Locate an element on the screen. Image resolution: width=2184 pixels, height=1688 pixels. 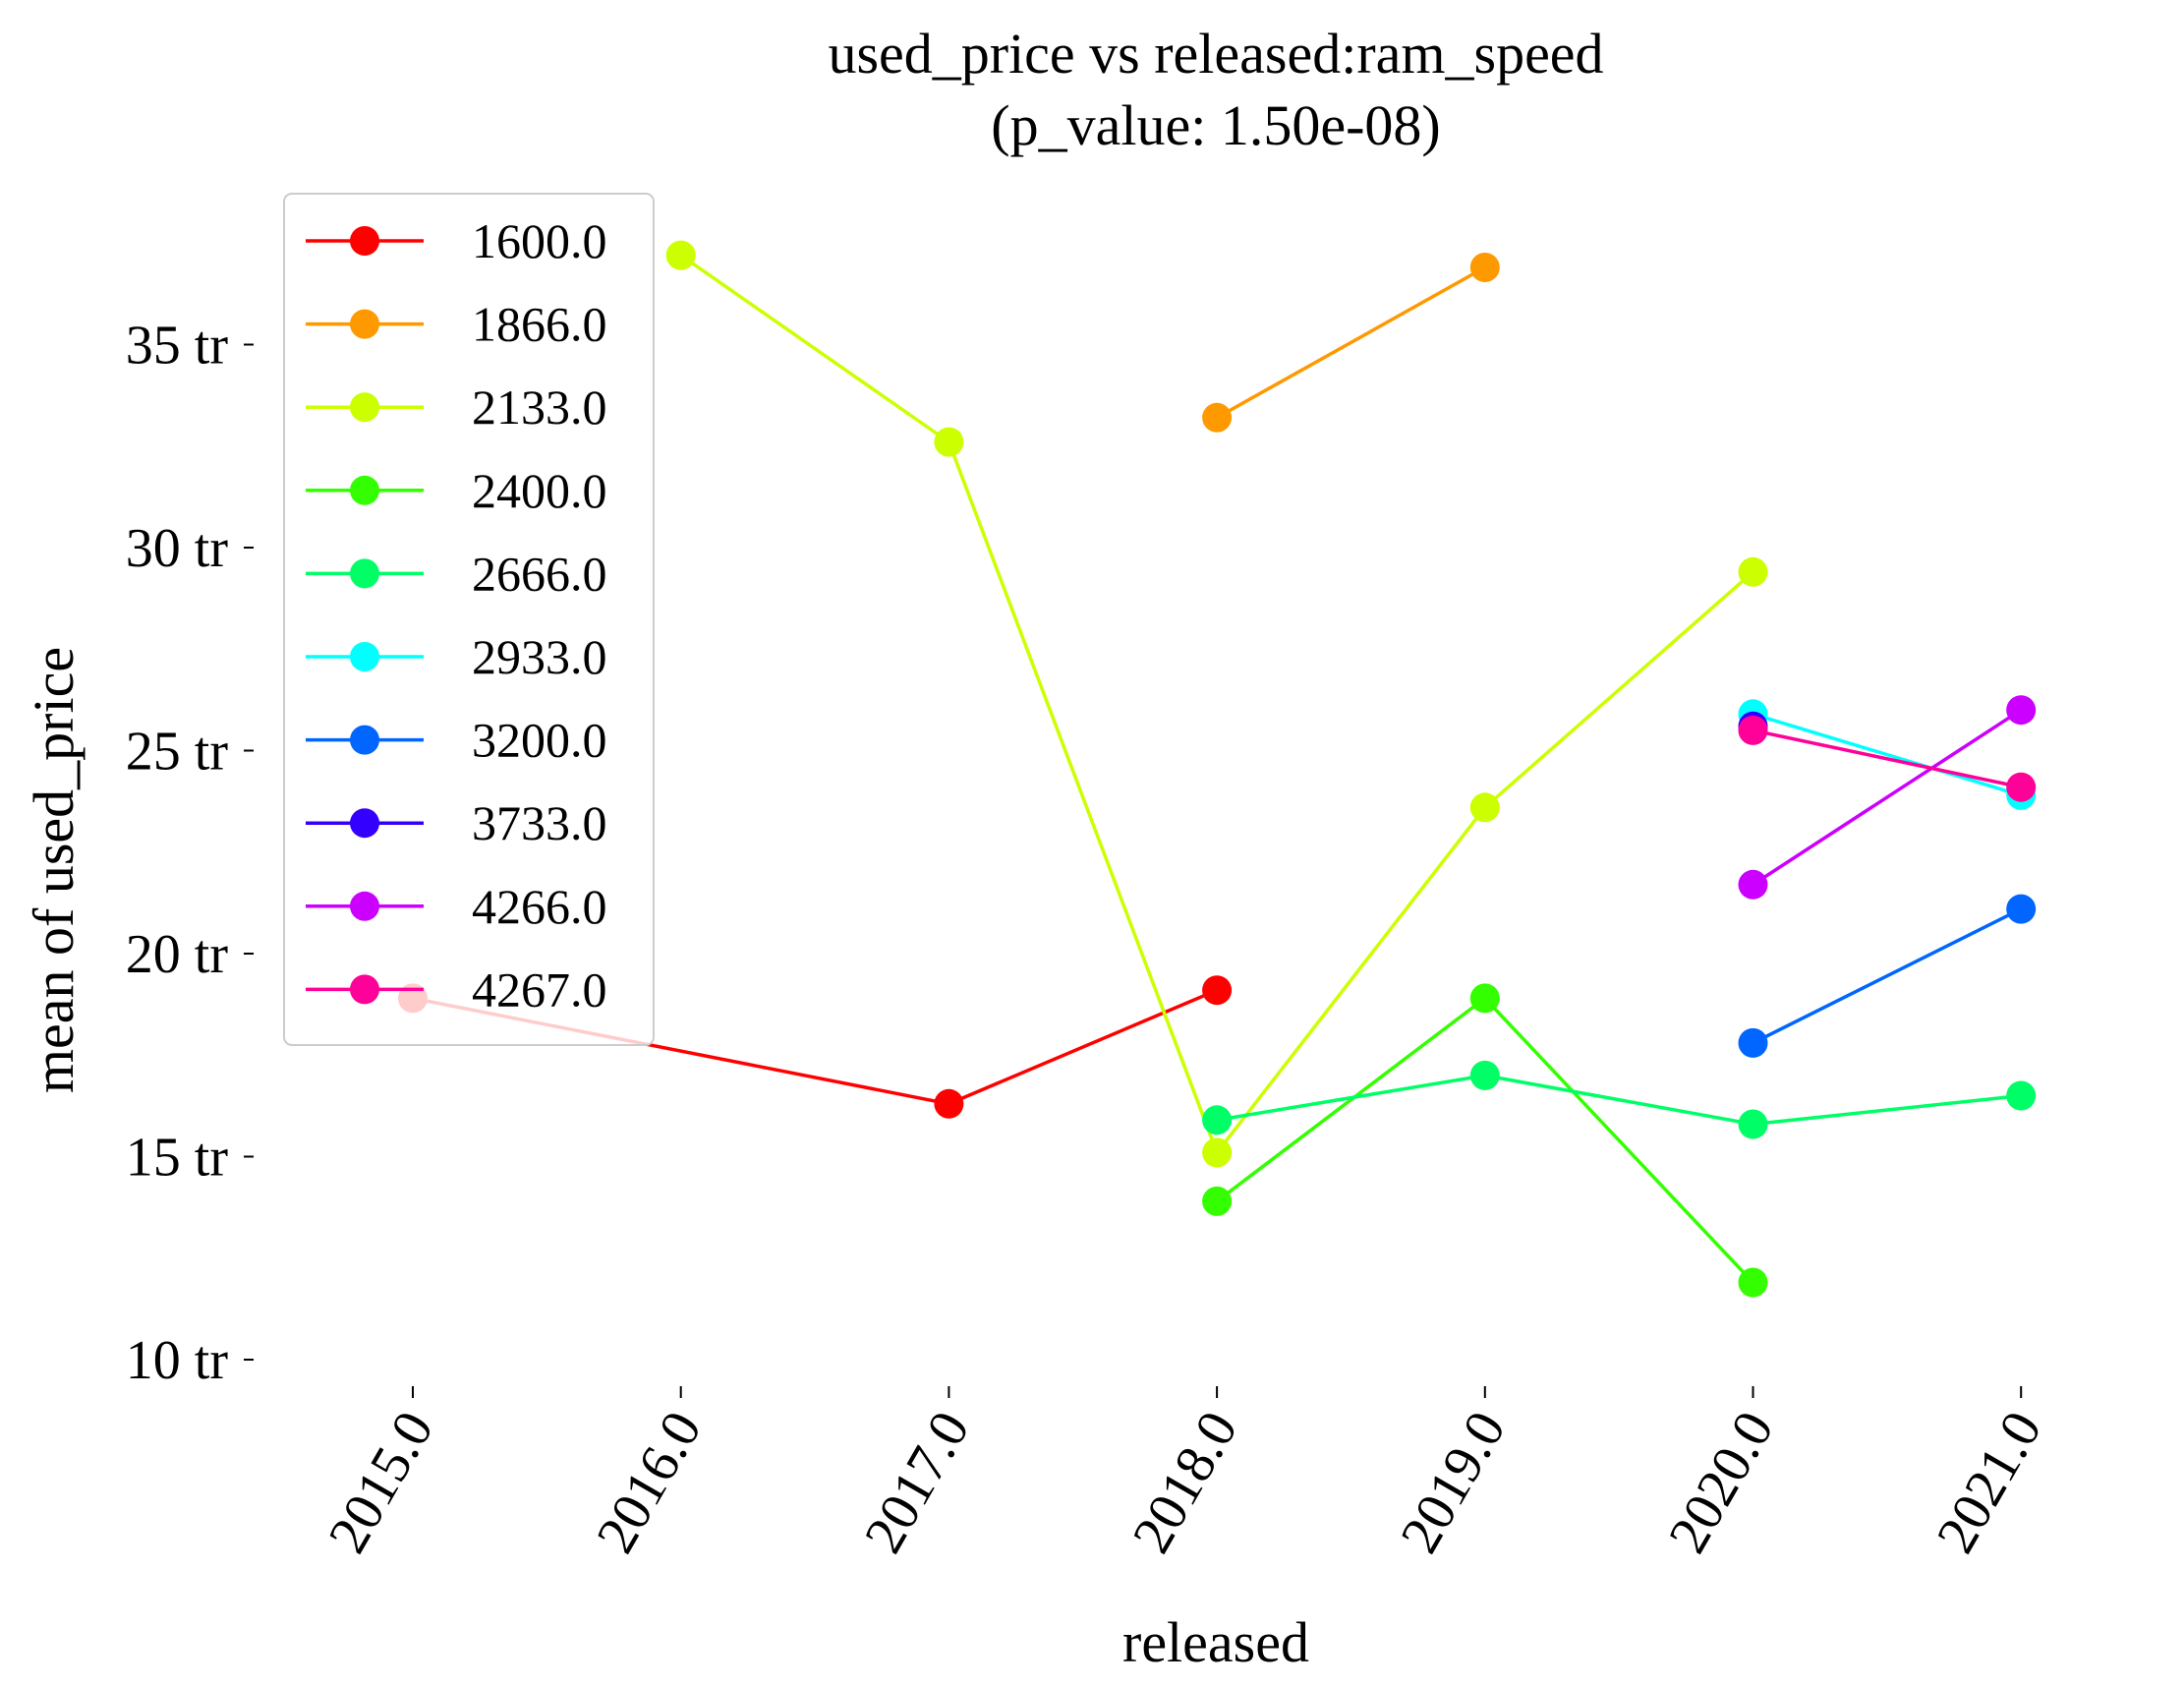
legend-label: 2933.0 is located at coordinates (539, 656).